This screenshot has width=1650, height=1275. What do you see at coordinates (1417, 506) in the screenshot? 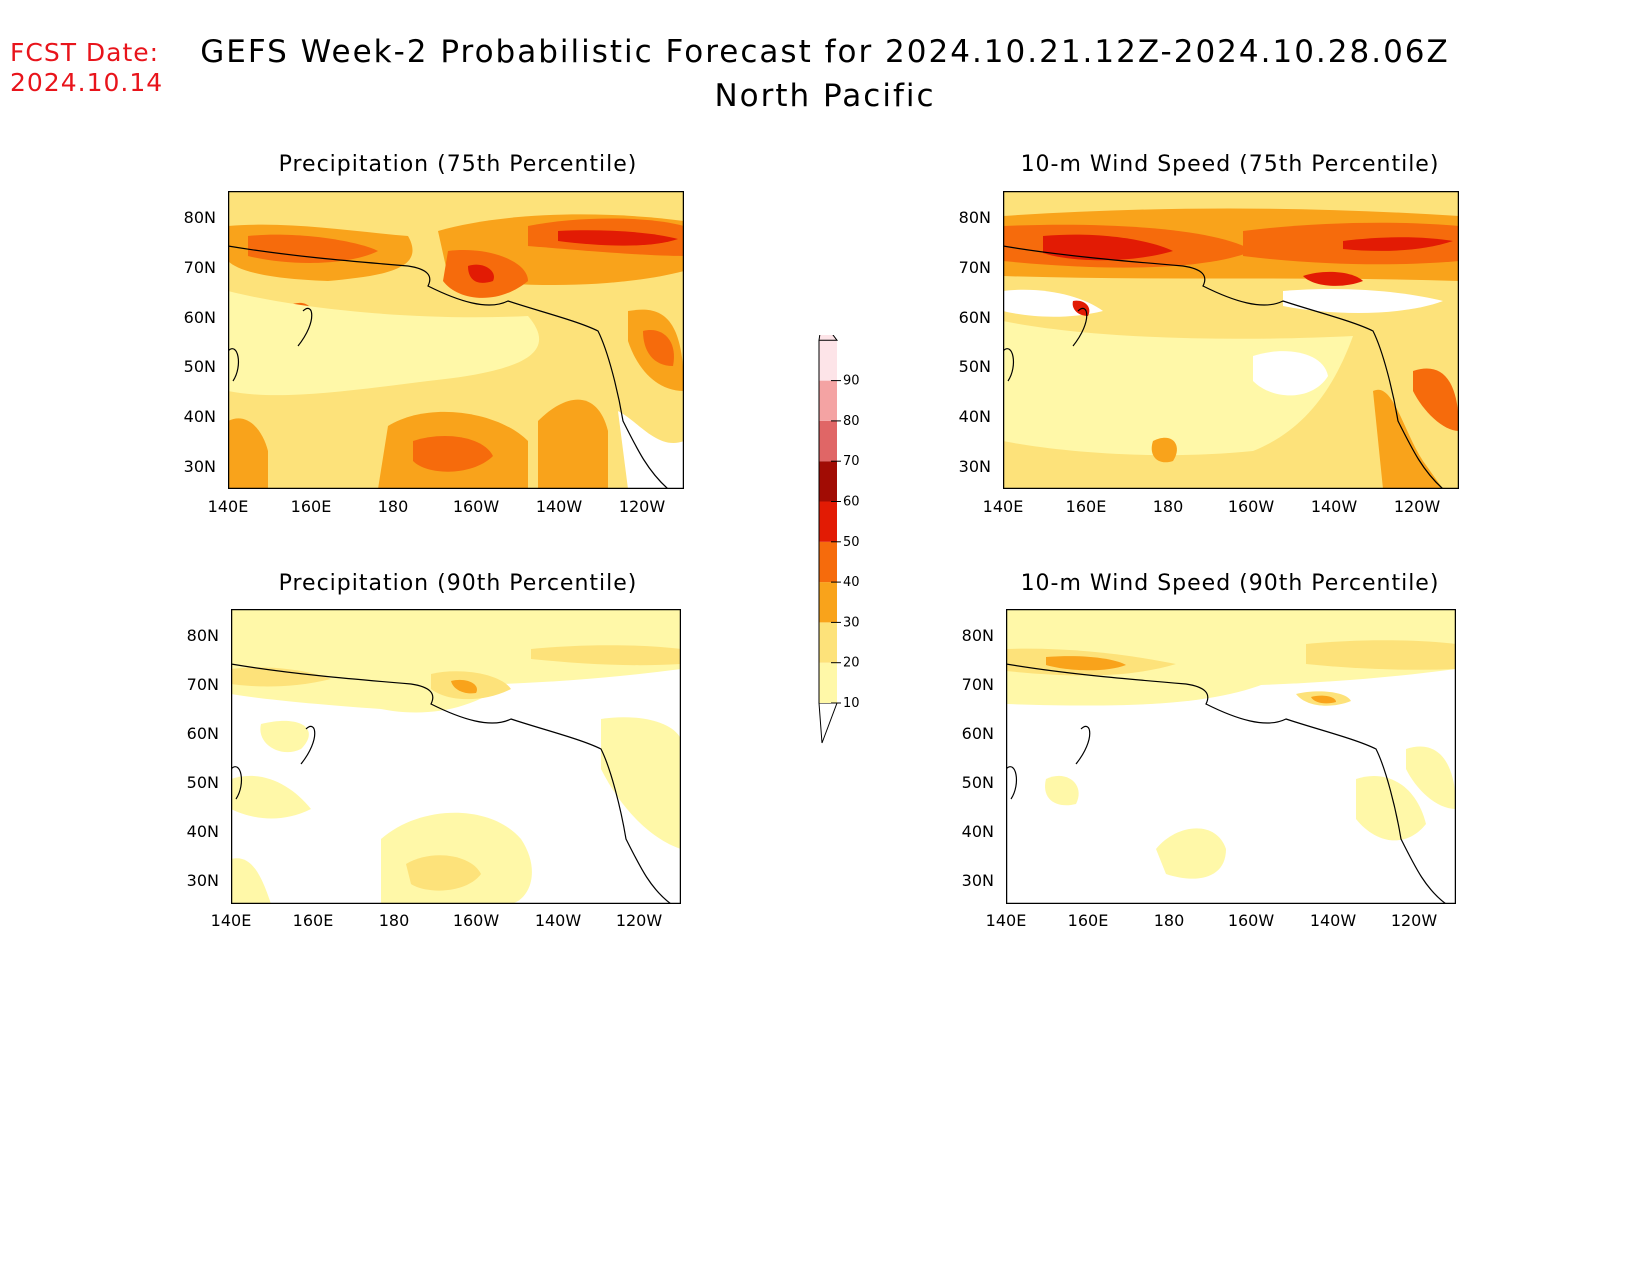
I see `p2-xtick: 120W` at bounding box center [1417, 506].